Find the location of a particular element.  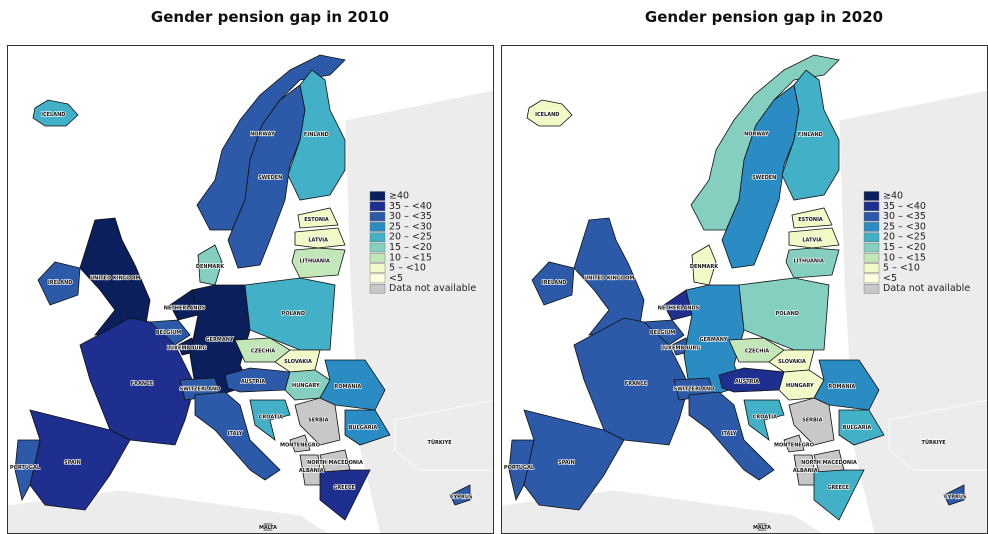

country-label: SERBIA is located at coordinates (812, 421).